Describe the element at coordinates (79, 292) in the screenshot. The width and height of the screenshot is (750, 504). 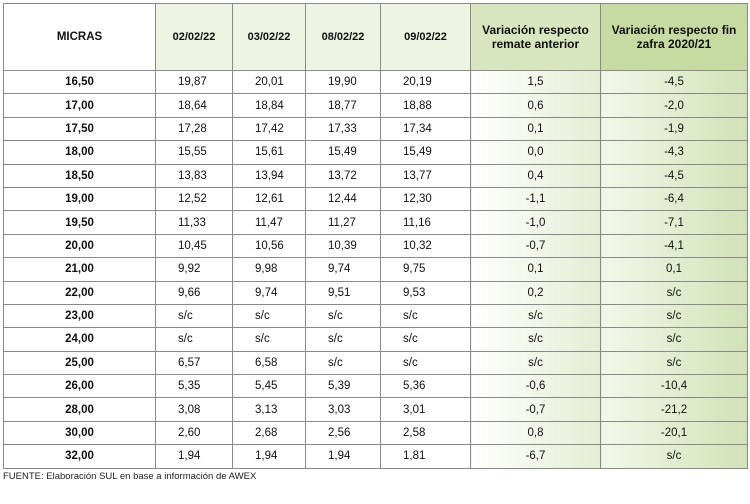
I see `row-label: 22,00` at that location.